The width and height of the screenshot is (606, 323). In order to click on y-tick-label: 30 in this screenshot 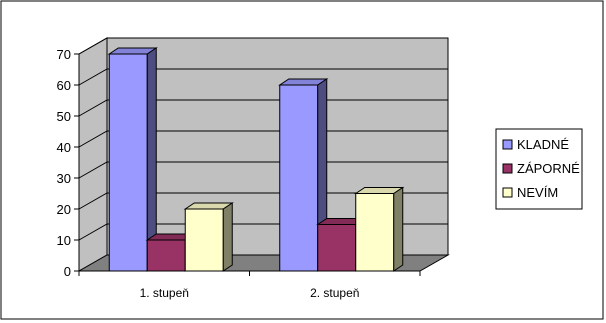, I will do `click(64, 178)`.